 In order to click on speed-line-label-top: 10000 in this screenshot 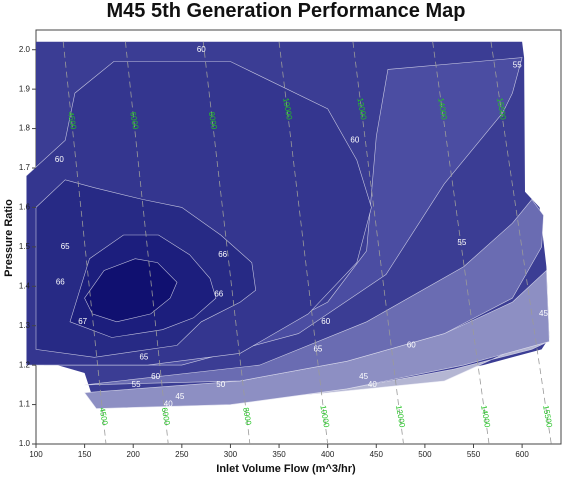, I will do `click(287, 109)`.